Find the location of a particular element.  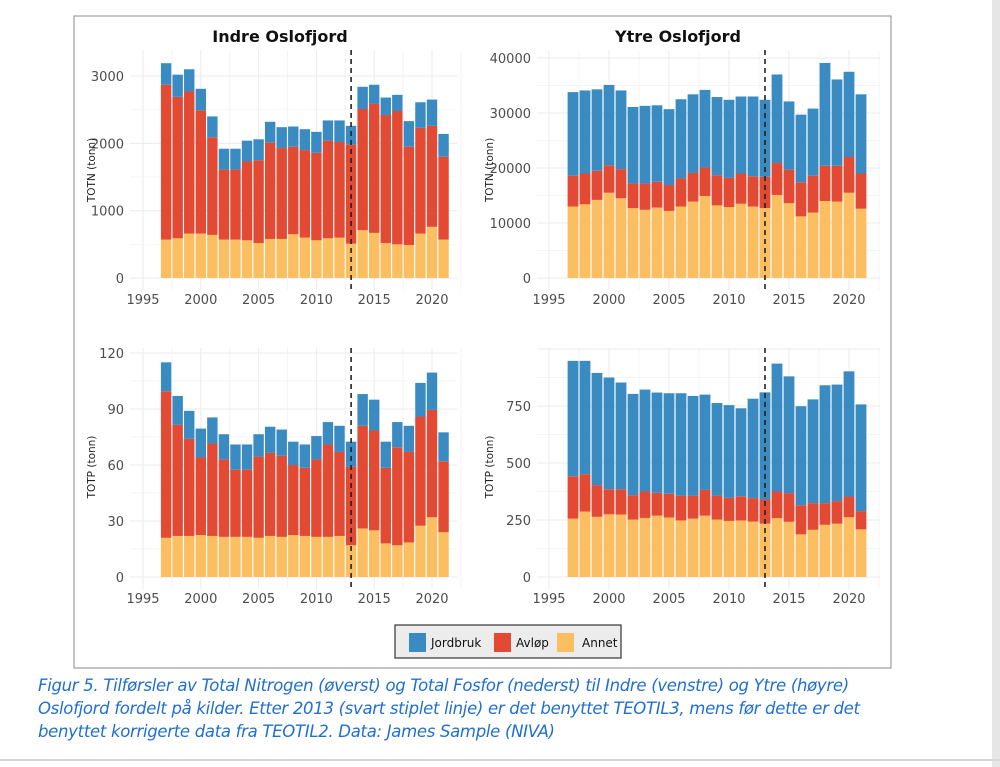

bar-jordbruk-2018 is located at coordinates (825, 444).